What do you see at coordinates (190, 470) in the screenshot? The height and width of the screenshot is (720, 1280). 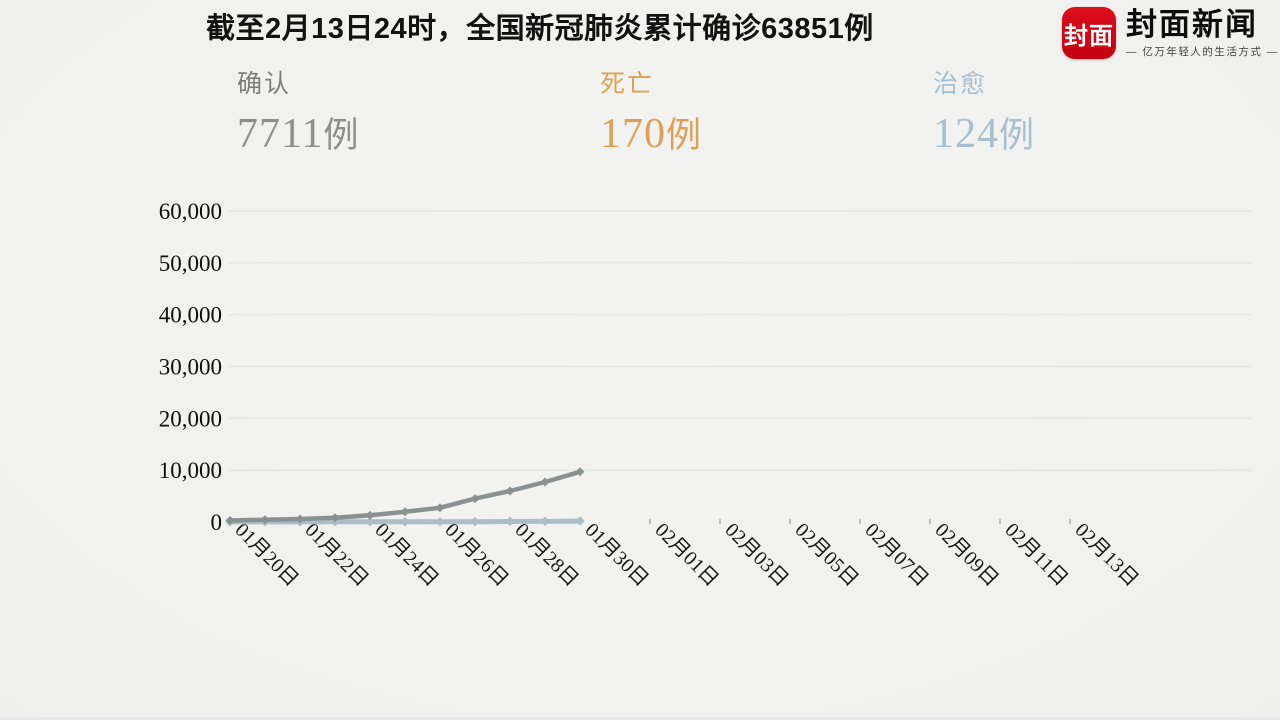 I see `y-axis-tick-label: 10,000` at bounding box center [190, 470].